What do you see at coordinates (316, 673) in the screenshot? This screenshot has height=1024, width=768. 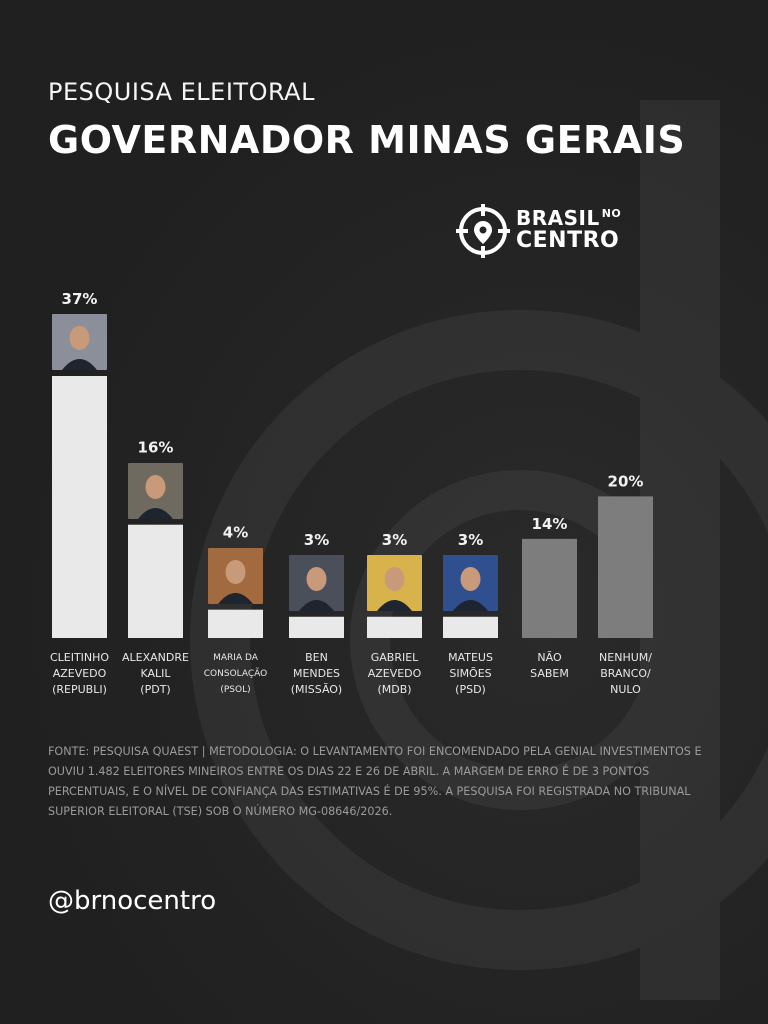 I see `category-label-3: BEN MENDES (MISSÃO)` at bounding box center [316, 673].